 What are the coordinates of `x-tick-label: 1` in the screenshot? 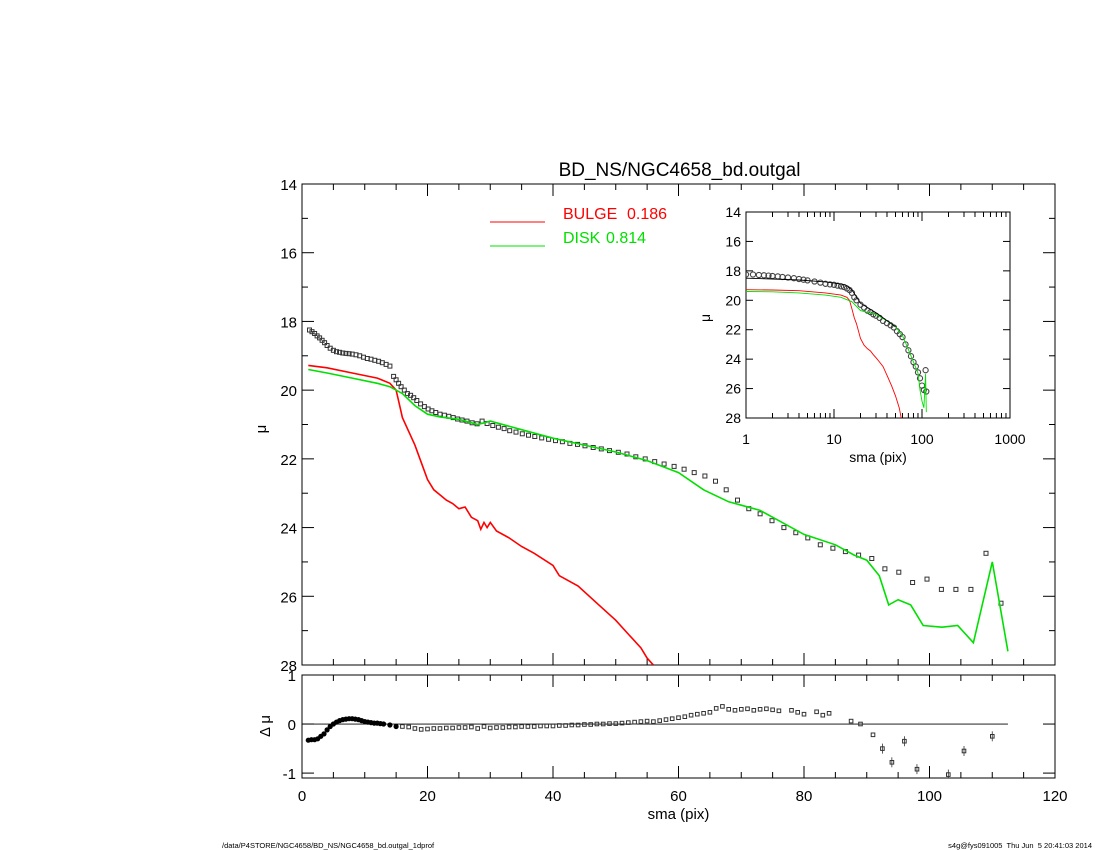 It's located at (746, 439).